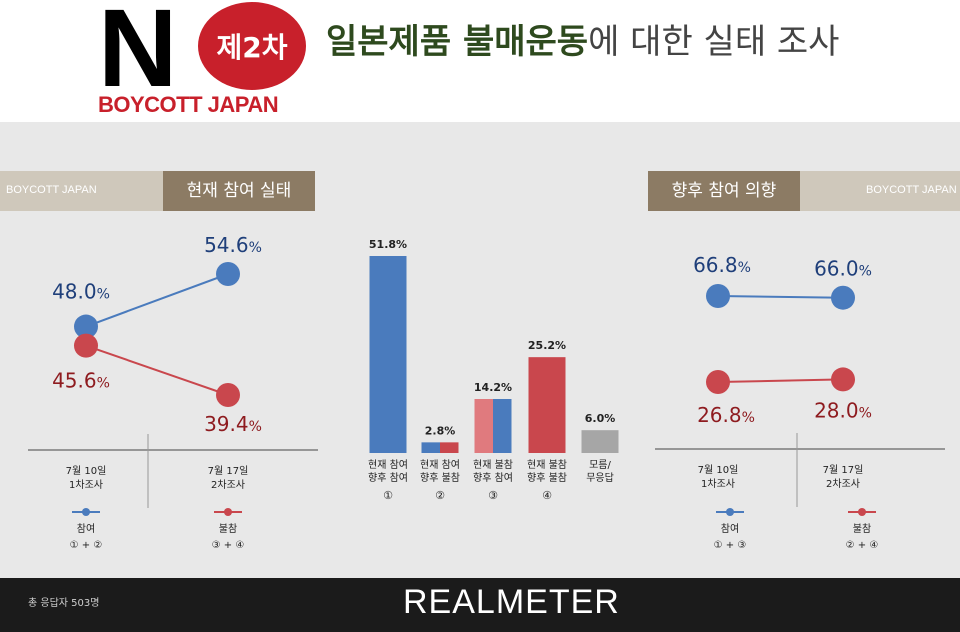 This screenshot has height=632, width=960. I want to click on bar-category-number: ③, so click(493, 495).